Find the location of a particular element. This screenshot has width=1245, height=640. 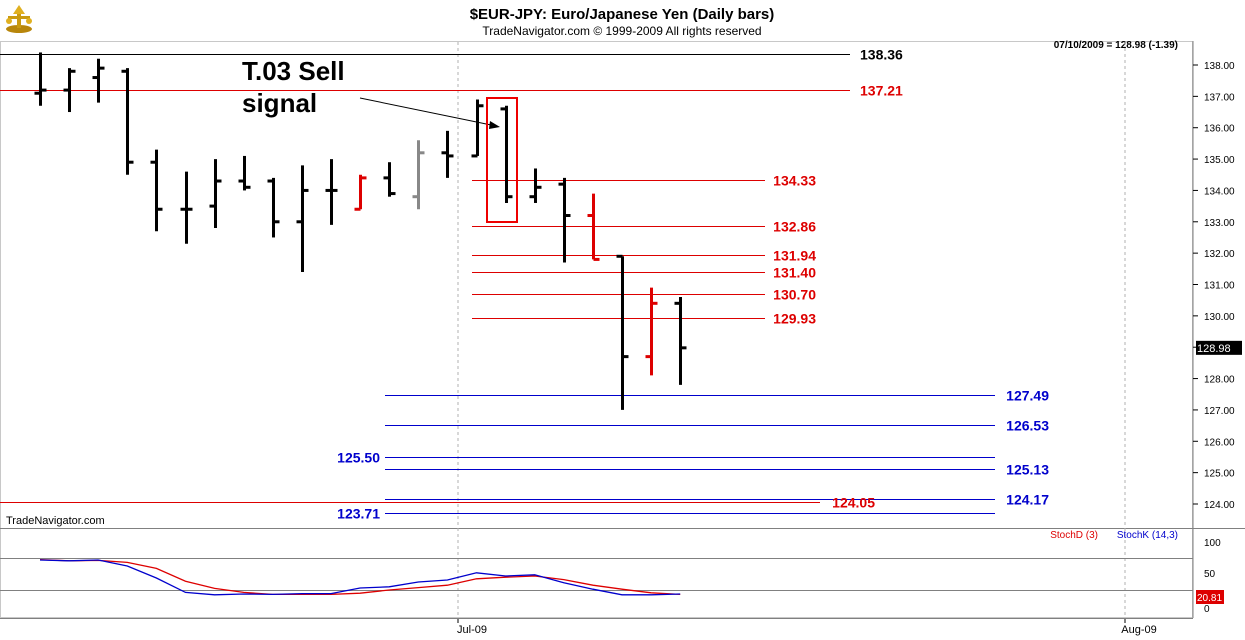

level-label: 126.53 is located at coordinates (1027, 426).